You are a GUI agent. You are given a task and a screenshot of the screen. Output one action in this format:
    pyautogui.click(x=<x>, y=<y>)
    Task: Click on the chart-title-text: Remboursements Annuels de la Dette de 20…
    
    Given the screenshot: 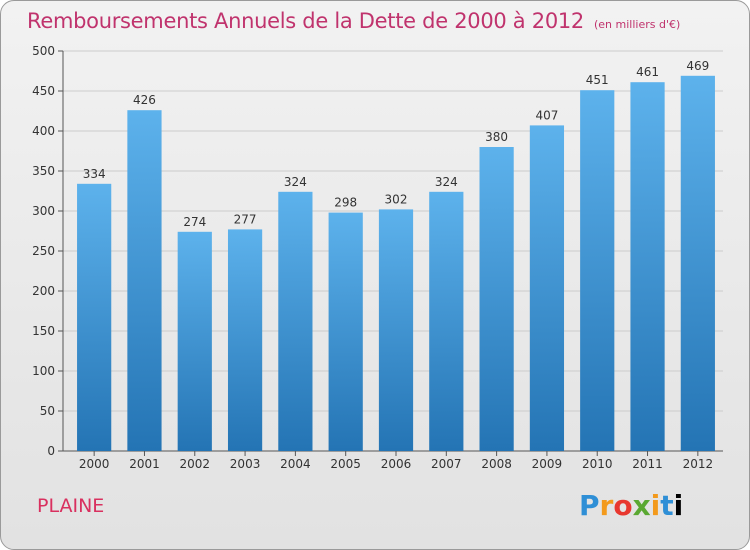 What is the action you would take?
    pyautogui.click(x=305, y=21)
    